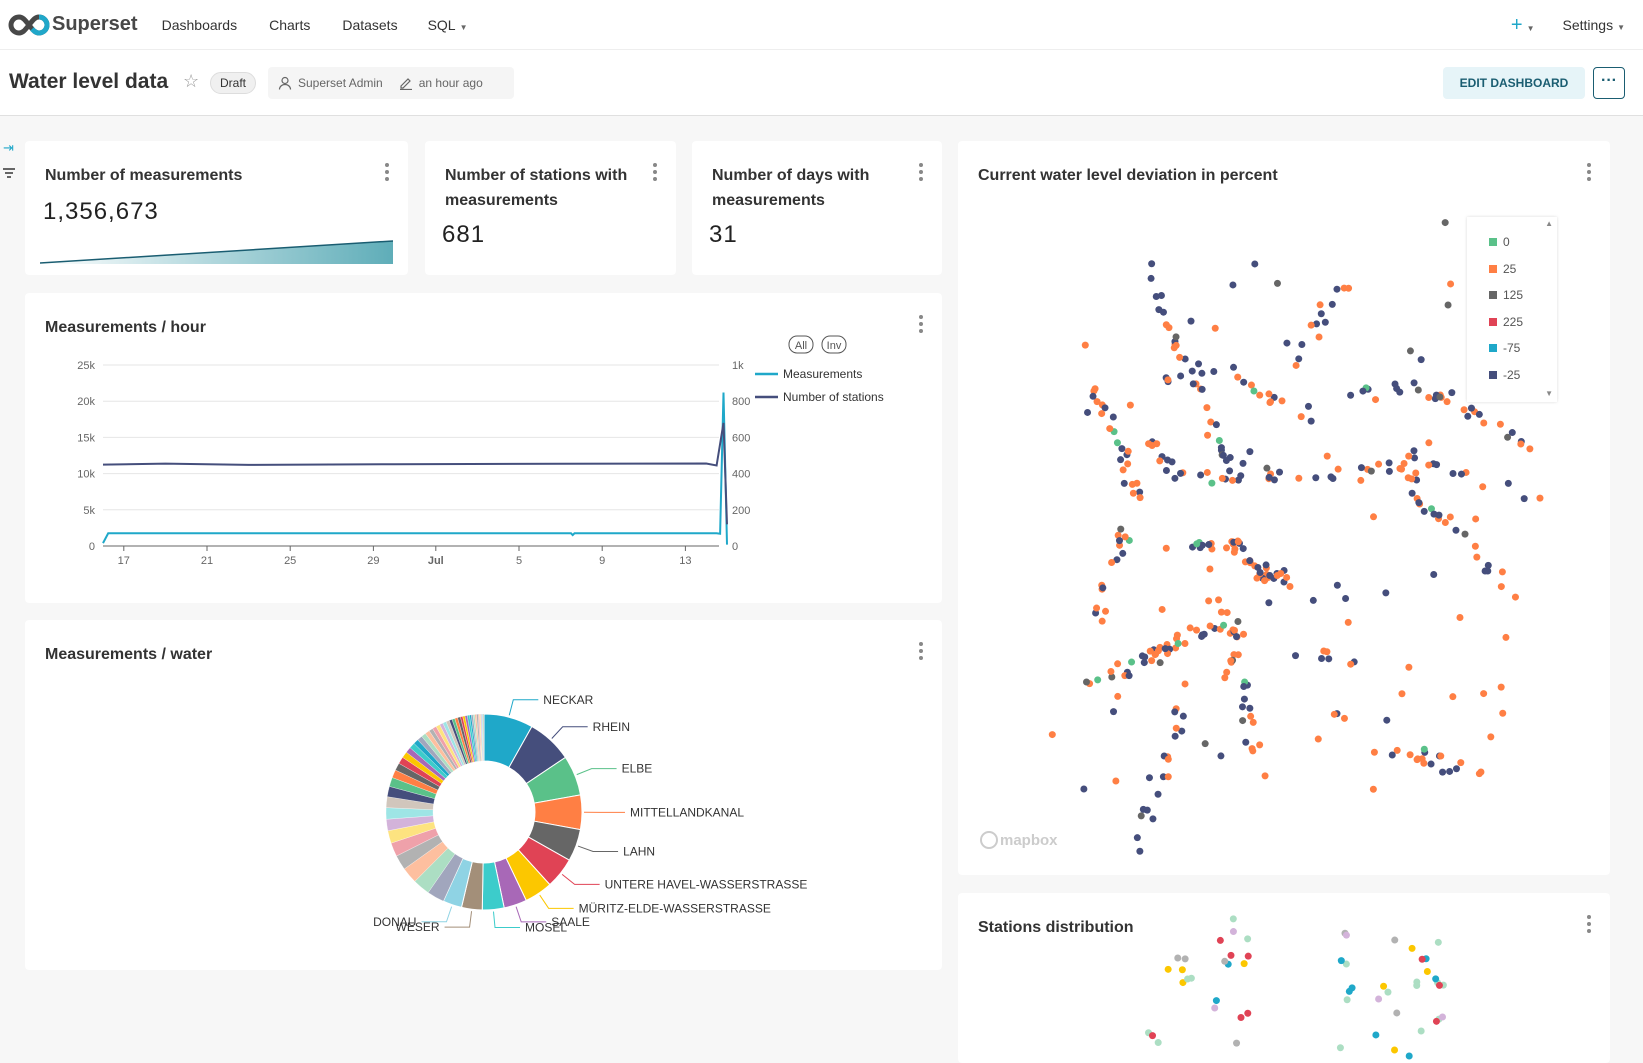 Image resolution: width=1643 pixels, height=1063 pixels. Describe the element at coordinates (88, 82) in the screenshot. I see `dashboard-title: Water level data` at that location.